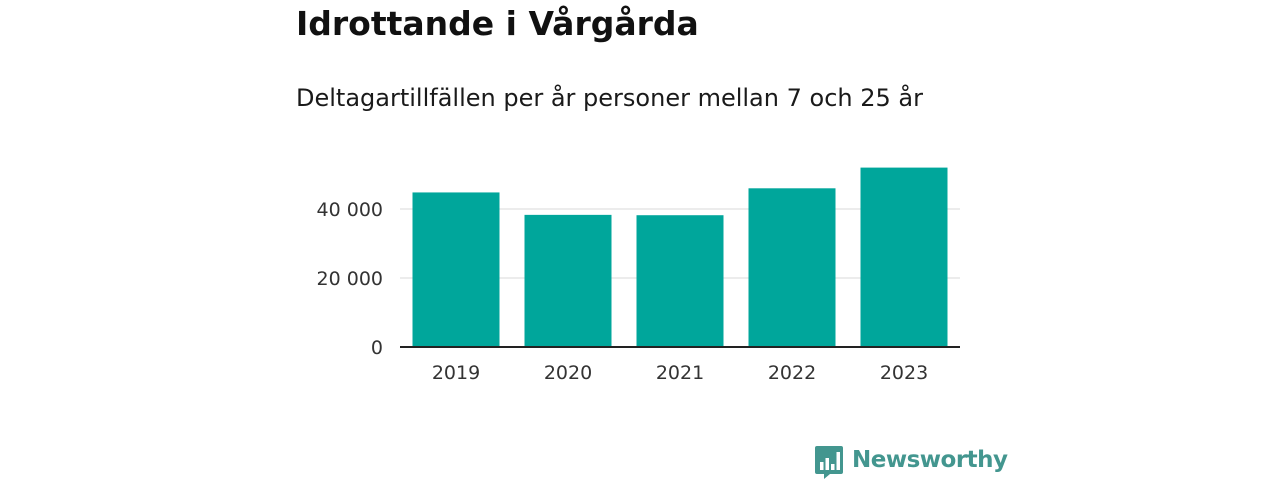 This screenshot has height=480, width=1280. I want to click on y-tick-label: 40 000, so click(350, 210).